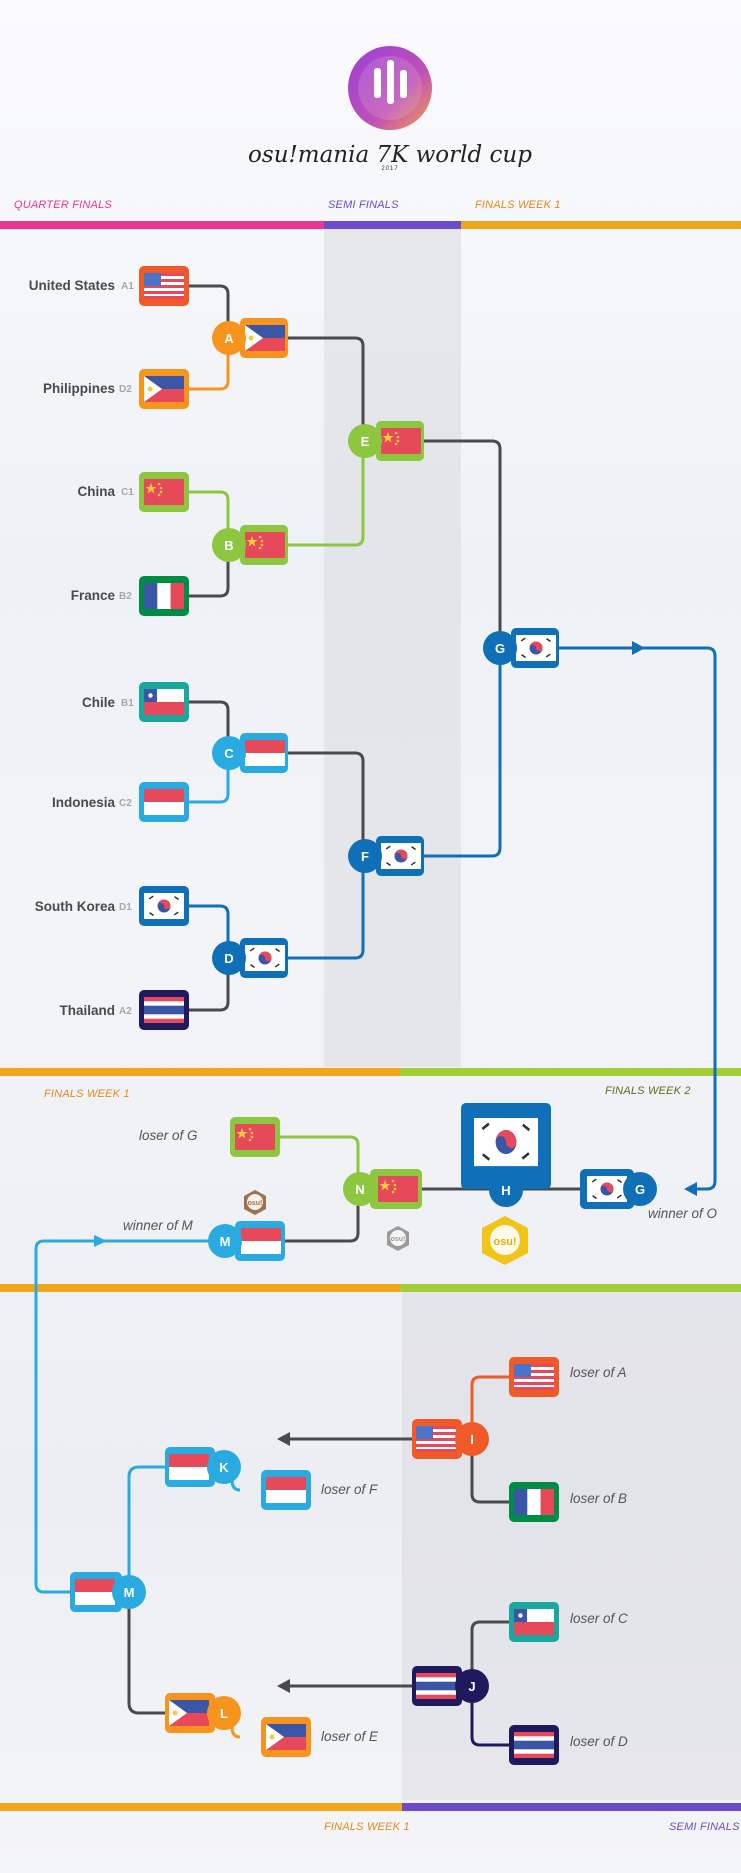 Image resolution: width=741 pixels, height=1873 pixels. What do you see at coordinates (601, 225) in the screenshot?
I see `fw1-bar` at bounding box center [601, 225].